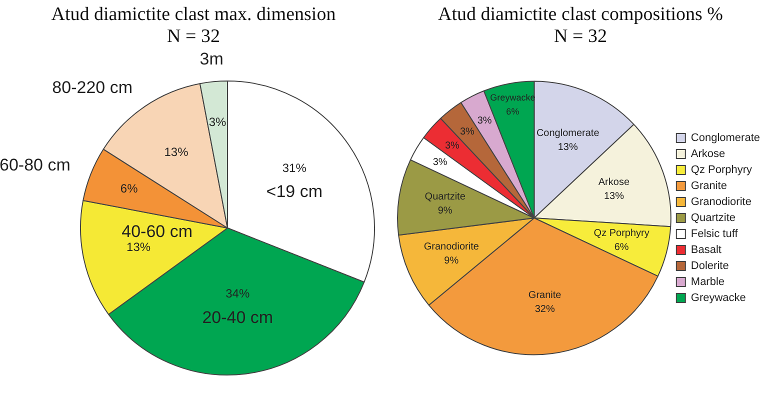 The image size is (774, 402). Describe the element at coordinates (718, 298) in the screenshot. I see `legend-label: Greywacke` at that location.